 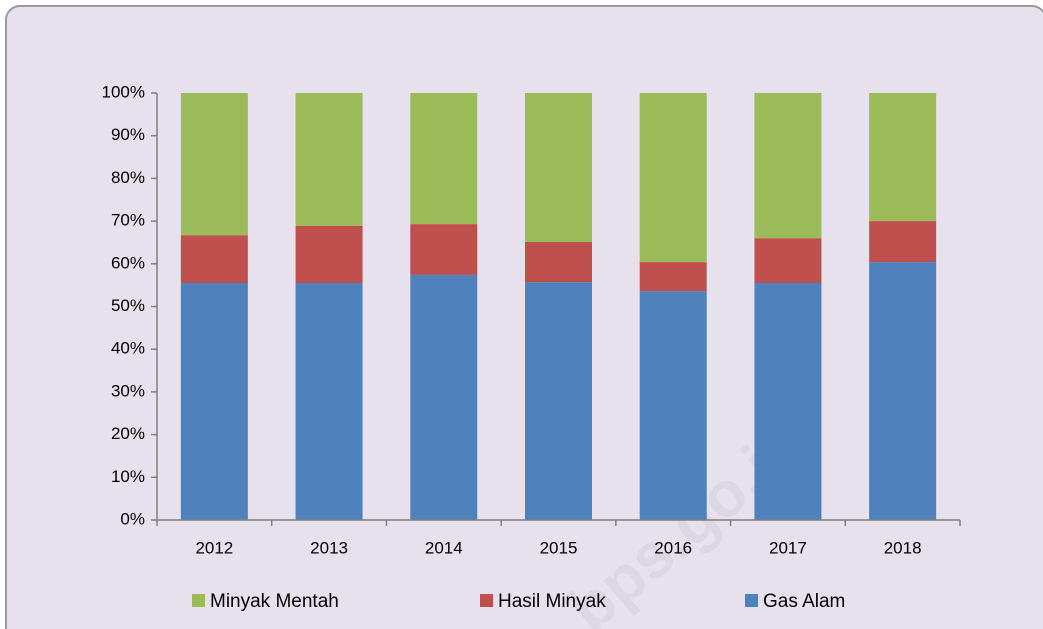 What do you see at coordinates (804, 601) in the screenshot?
I see `legend-label: Gas Alam` at bounding box center [804, 601].